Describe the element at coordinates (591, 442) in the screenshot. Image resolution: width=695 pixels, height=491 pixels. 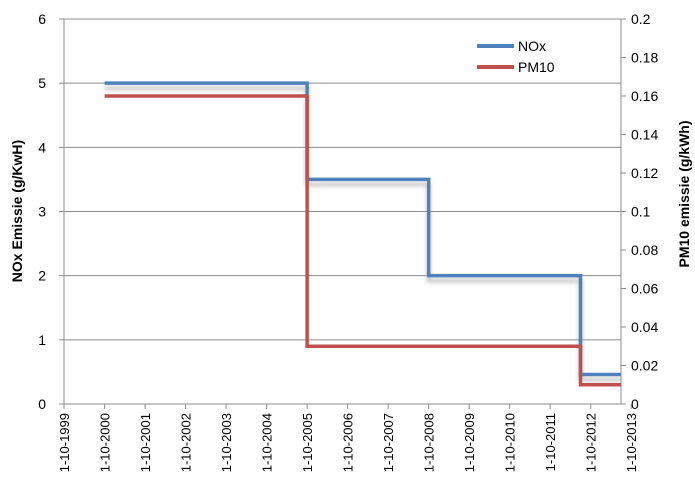
I see `x-tick-label: 1-10-2012` at that location.